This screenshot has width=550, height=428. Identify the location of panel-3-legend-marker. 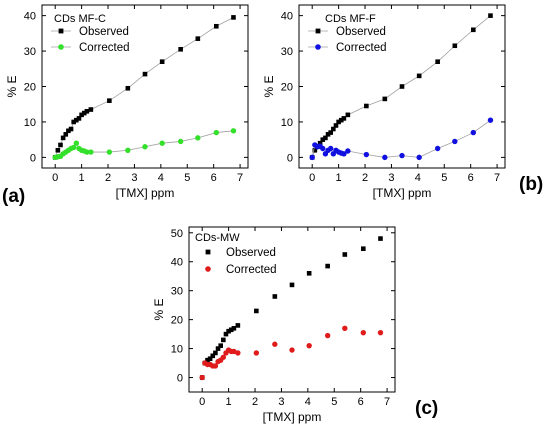
(208, 269).